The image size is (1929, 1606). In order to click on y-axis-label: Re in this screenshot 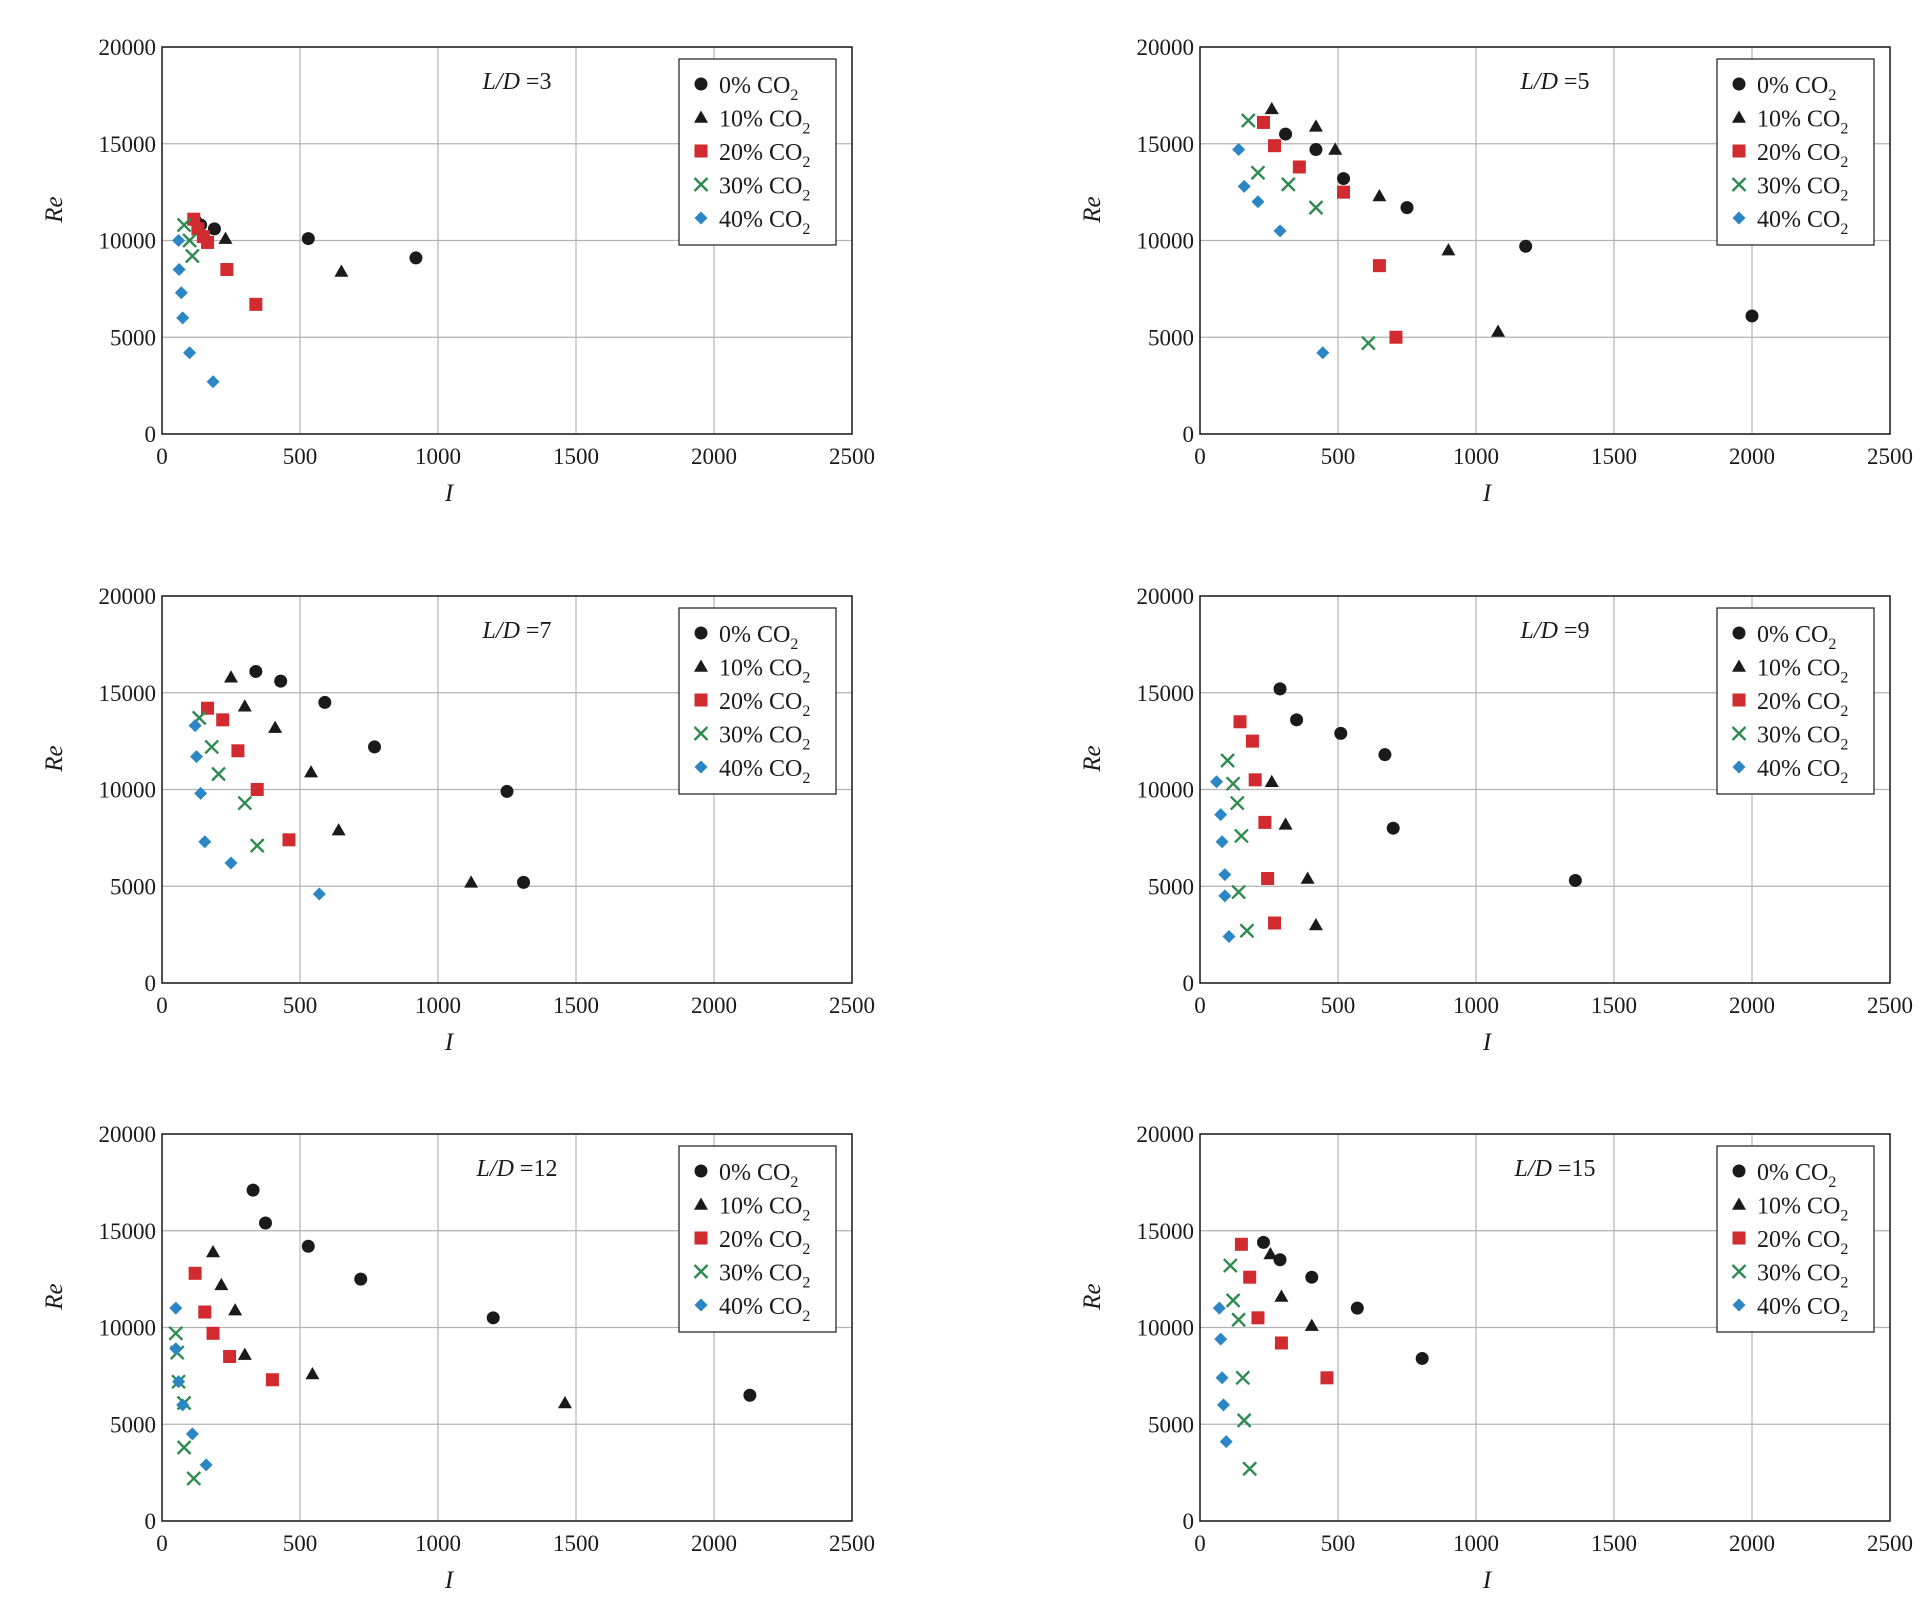, I will do `click(54, 758)`.